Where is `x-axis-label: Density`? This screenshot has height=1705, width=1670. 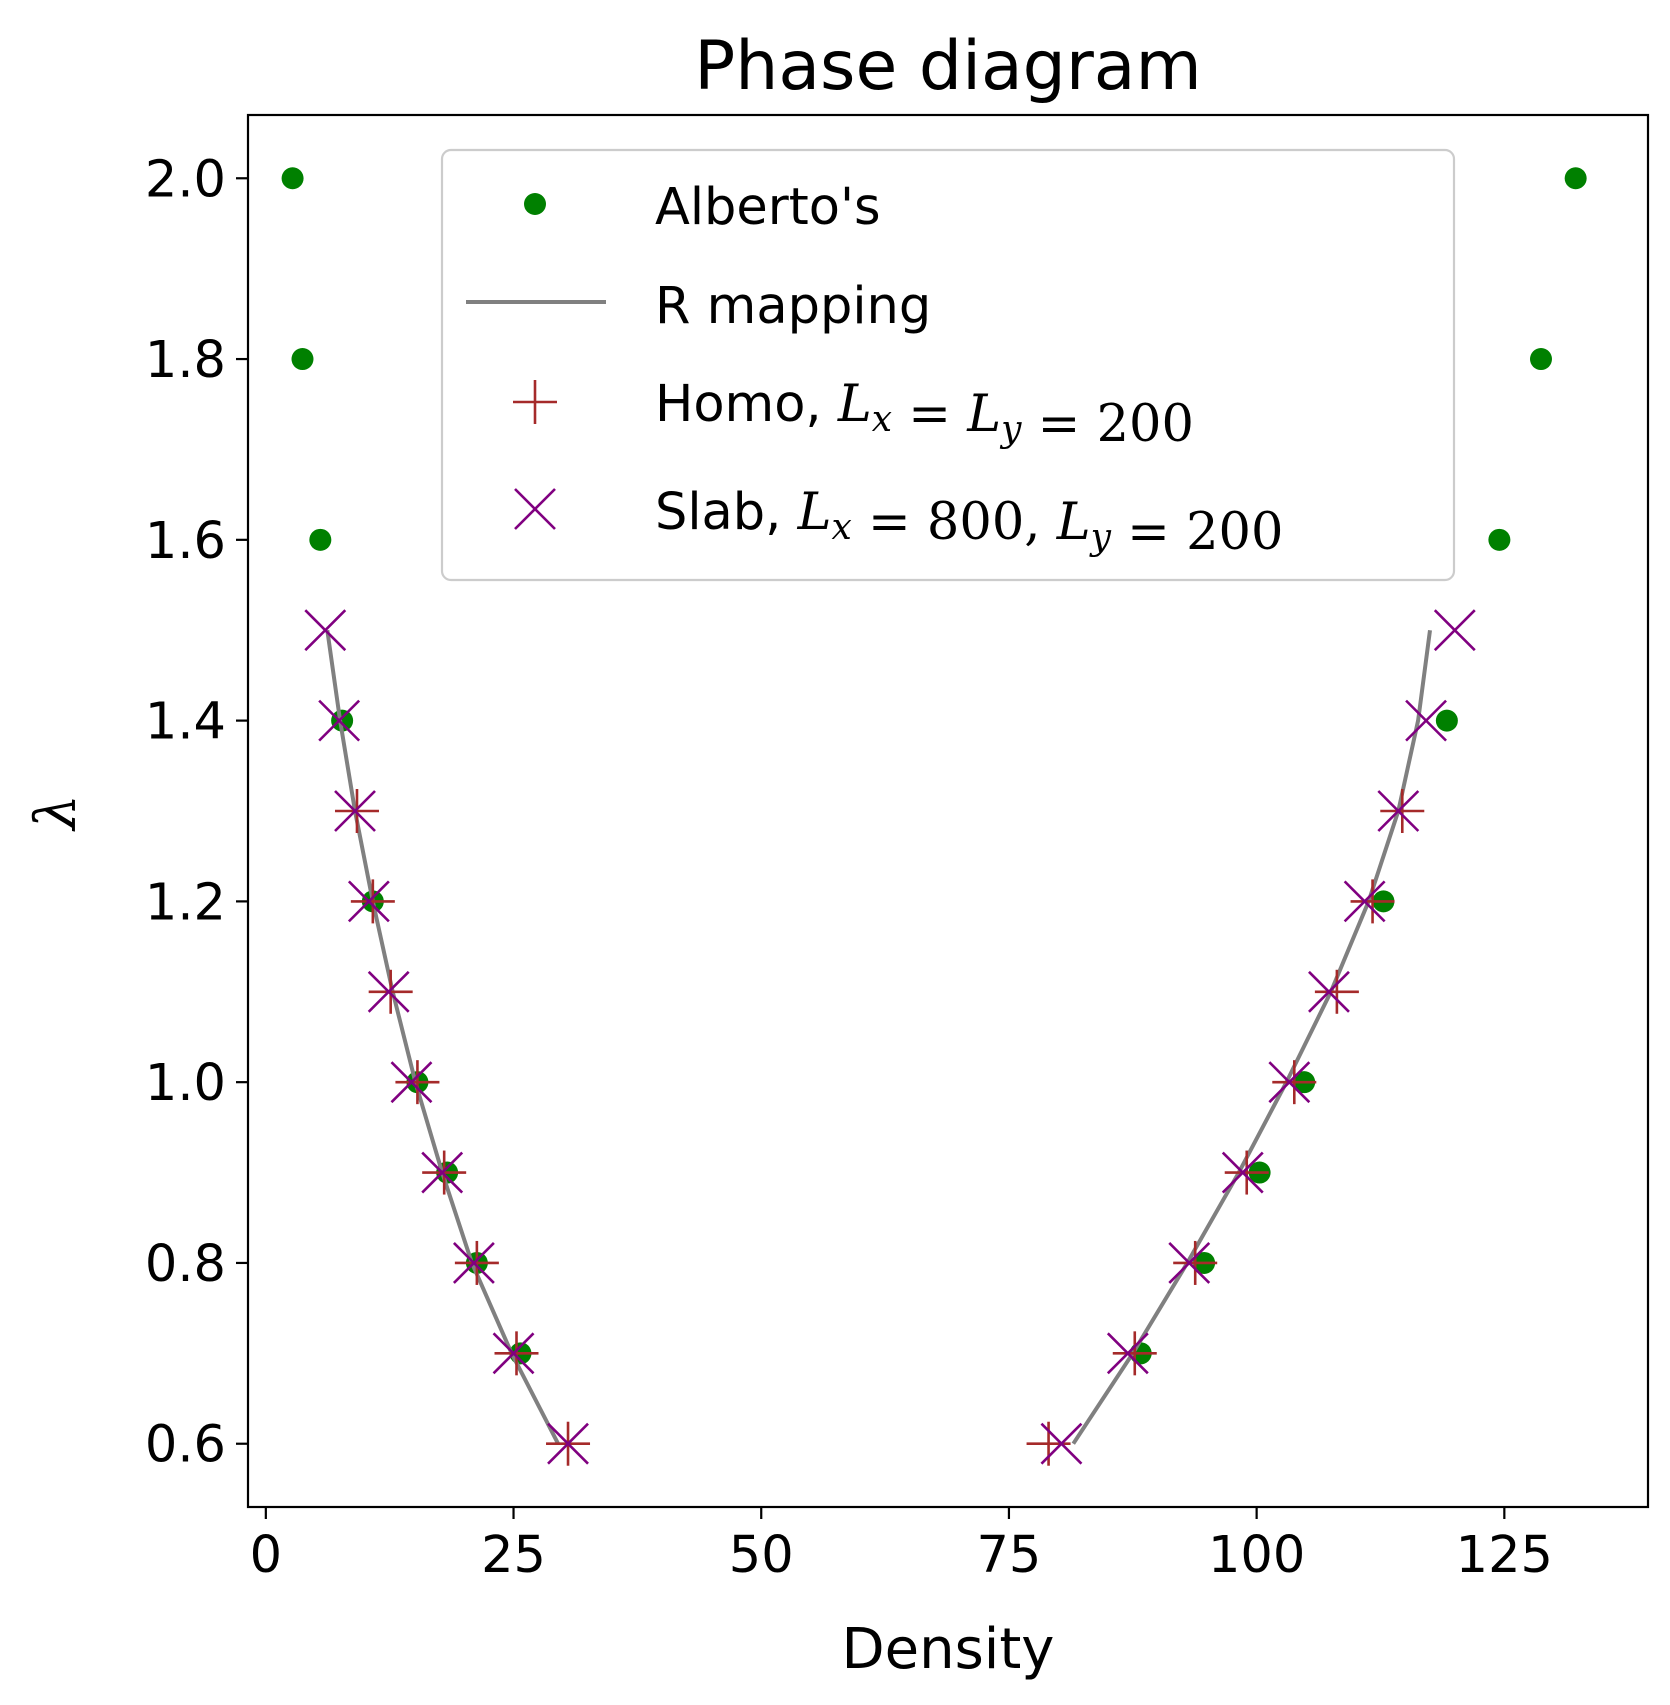 x-axis-label: Density is located at coordinates (948, 1649).